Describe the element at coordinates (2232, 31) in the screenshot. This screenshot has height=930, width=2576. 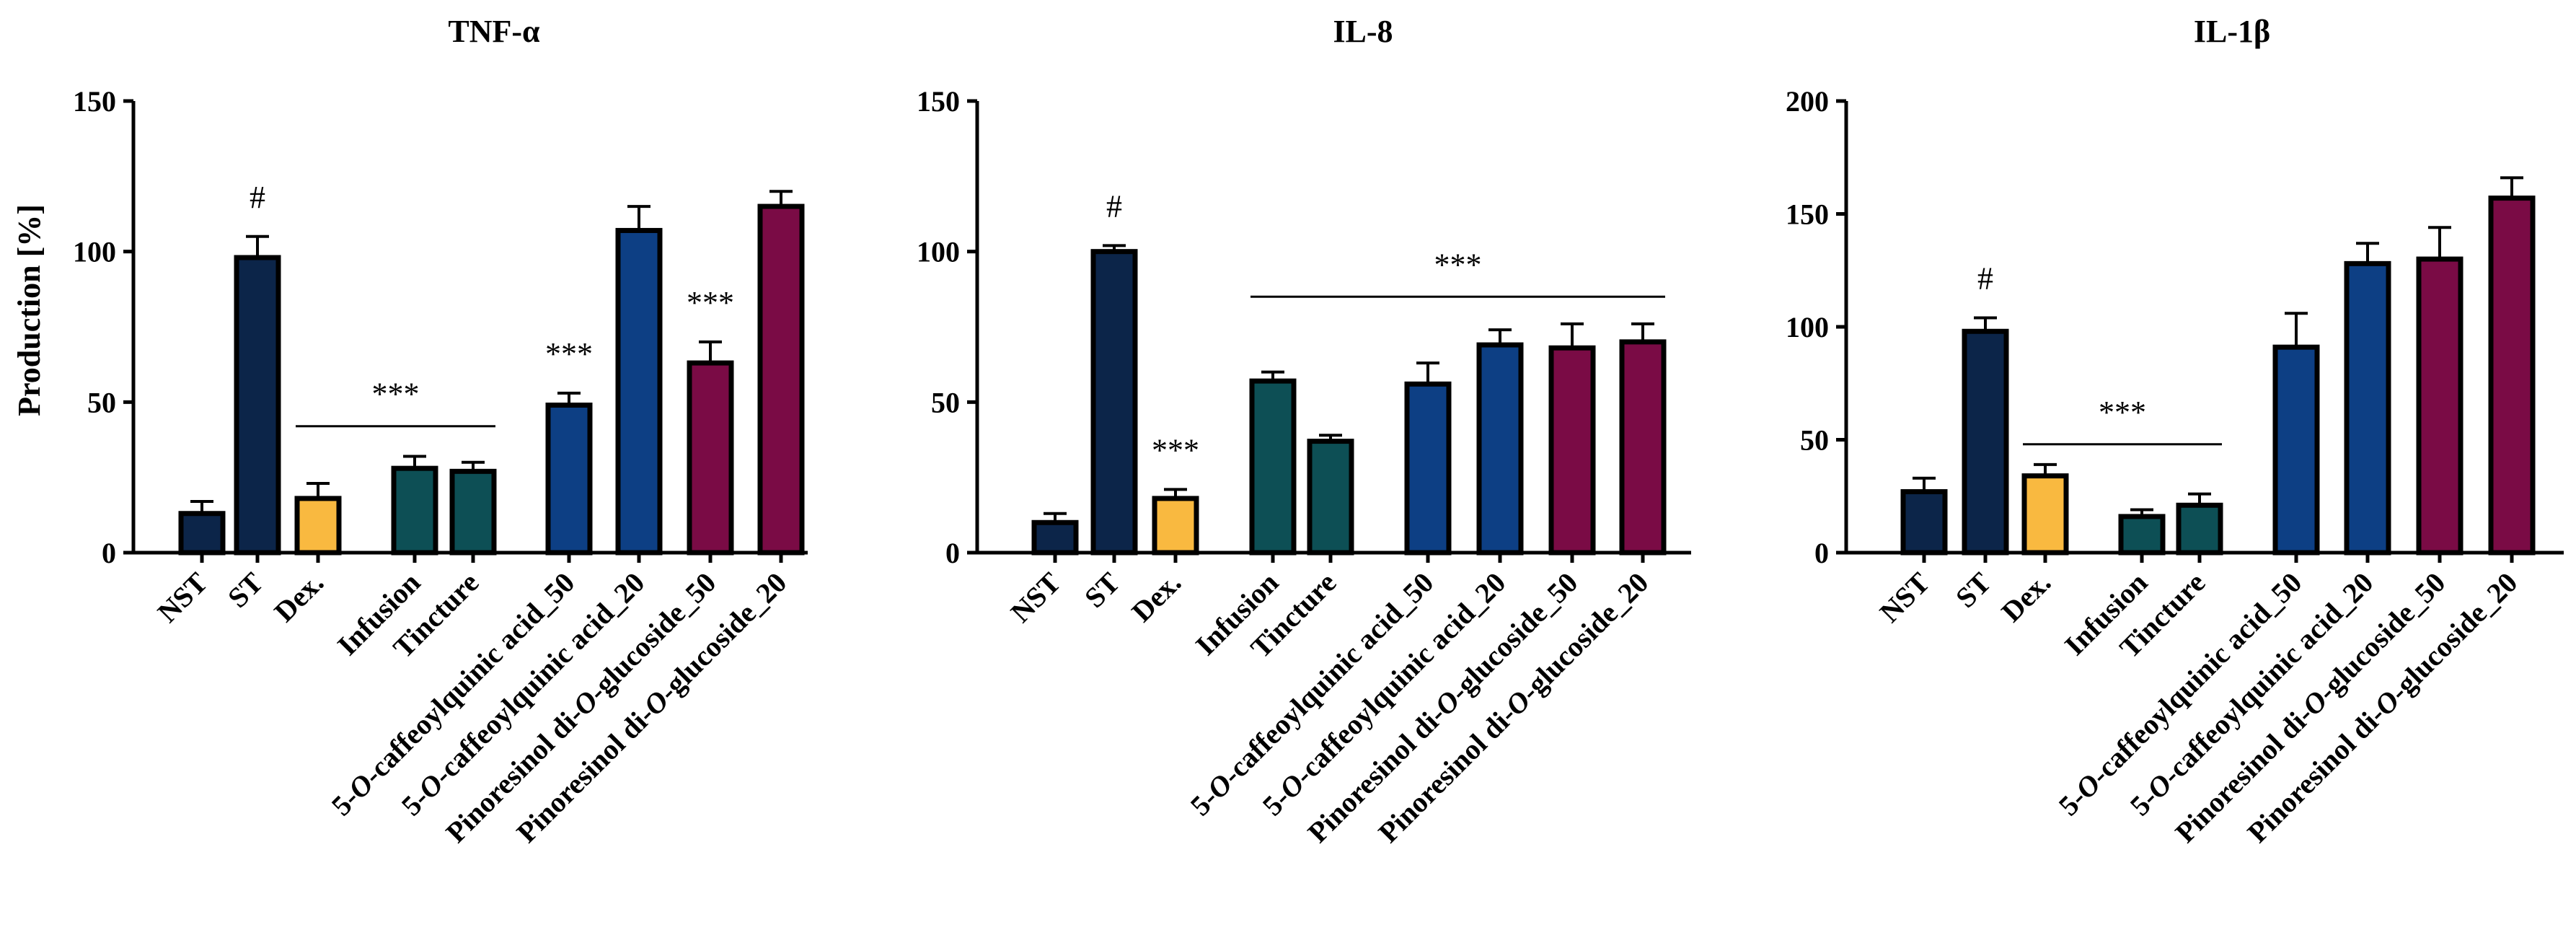
I see `chart-title: IL-1β` at that location.